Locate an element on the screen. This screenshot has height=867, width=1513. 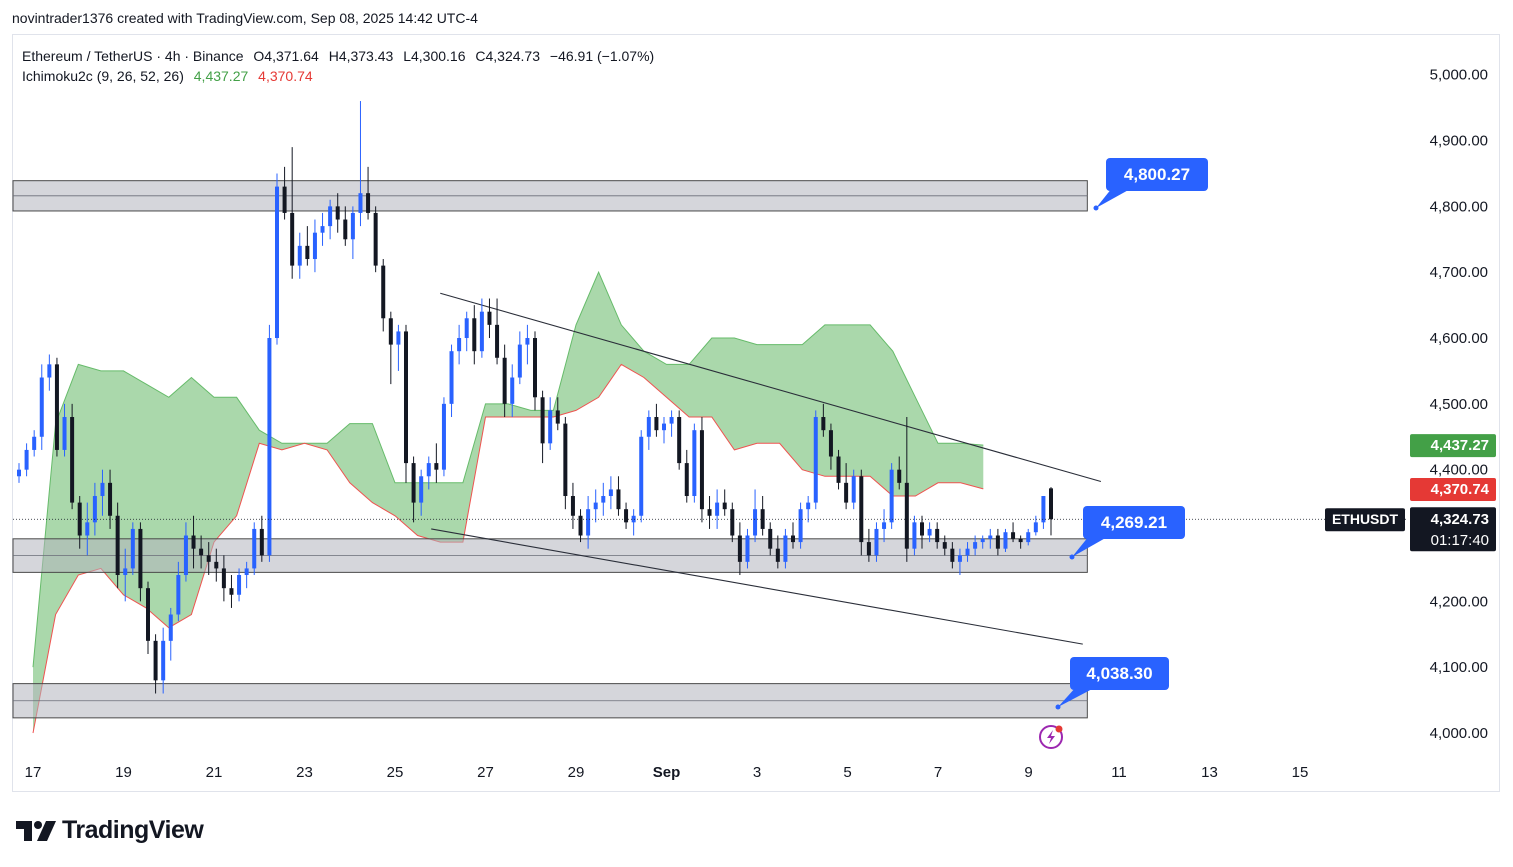
y-tick-label: 4,100.00 is located at coordinates (1459, 667).